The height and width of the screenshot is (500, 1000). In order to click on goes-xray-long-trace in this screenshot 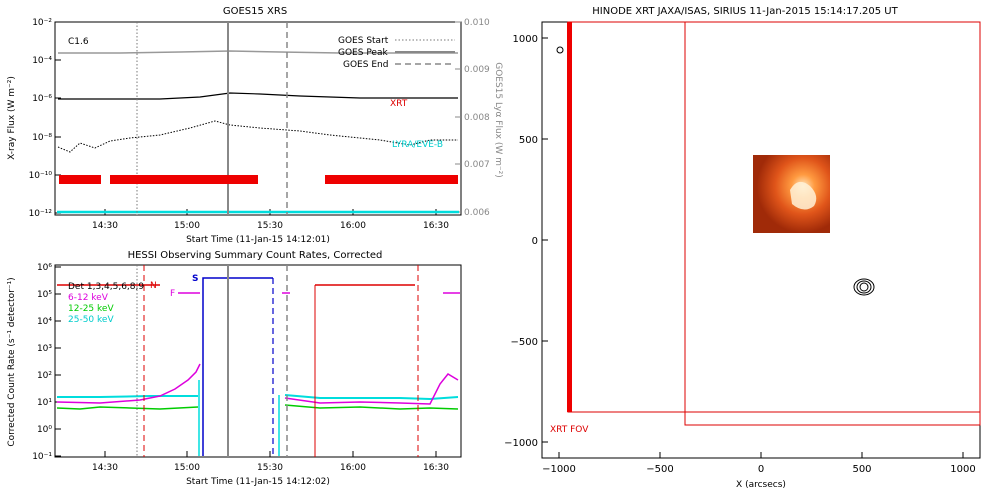, I will do `click(257, 136)`.